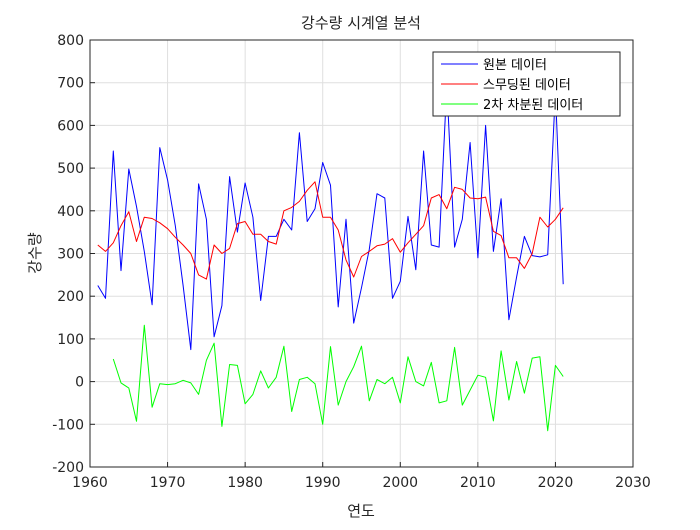 The height and width of the screenshot is (530, 700). Describe the element at coordinates (361, 23) in the screenshot. I see `chart-title: 강수량 시계열 분석` at that location.